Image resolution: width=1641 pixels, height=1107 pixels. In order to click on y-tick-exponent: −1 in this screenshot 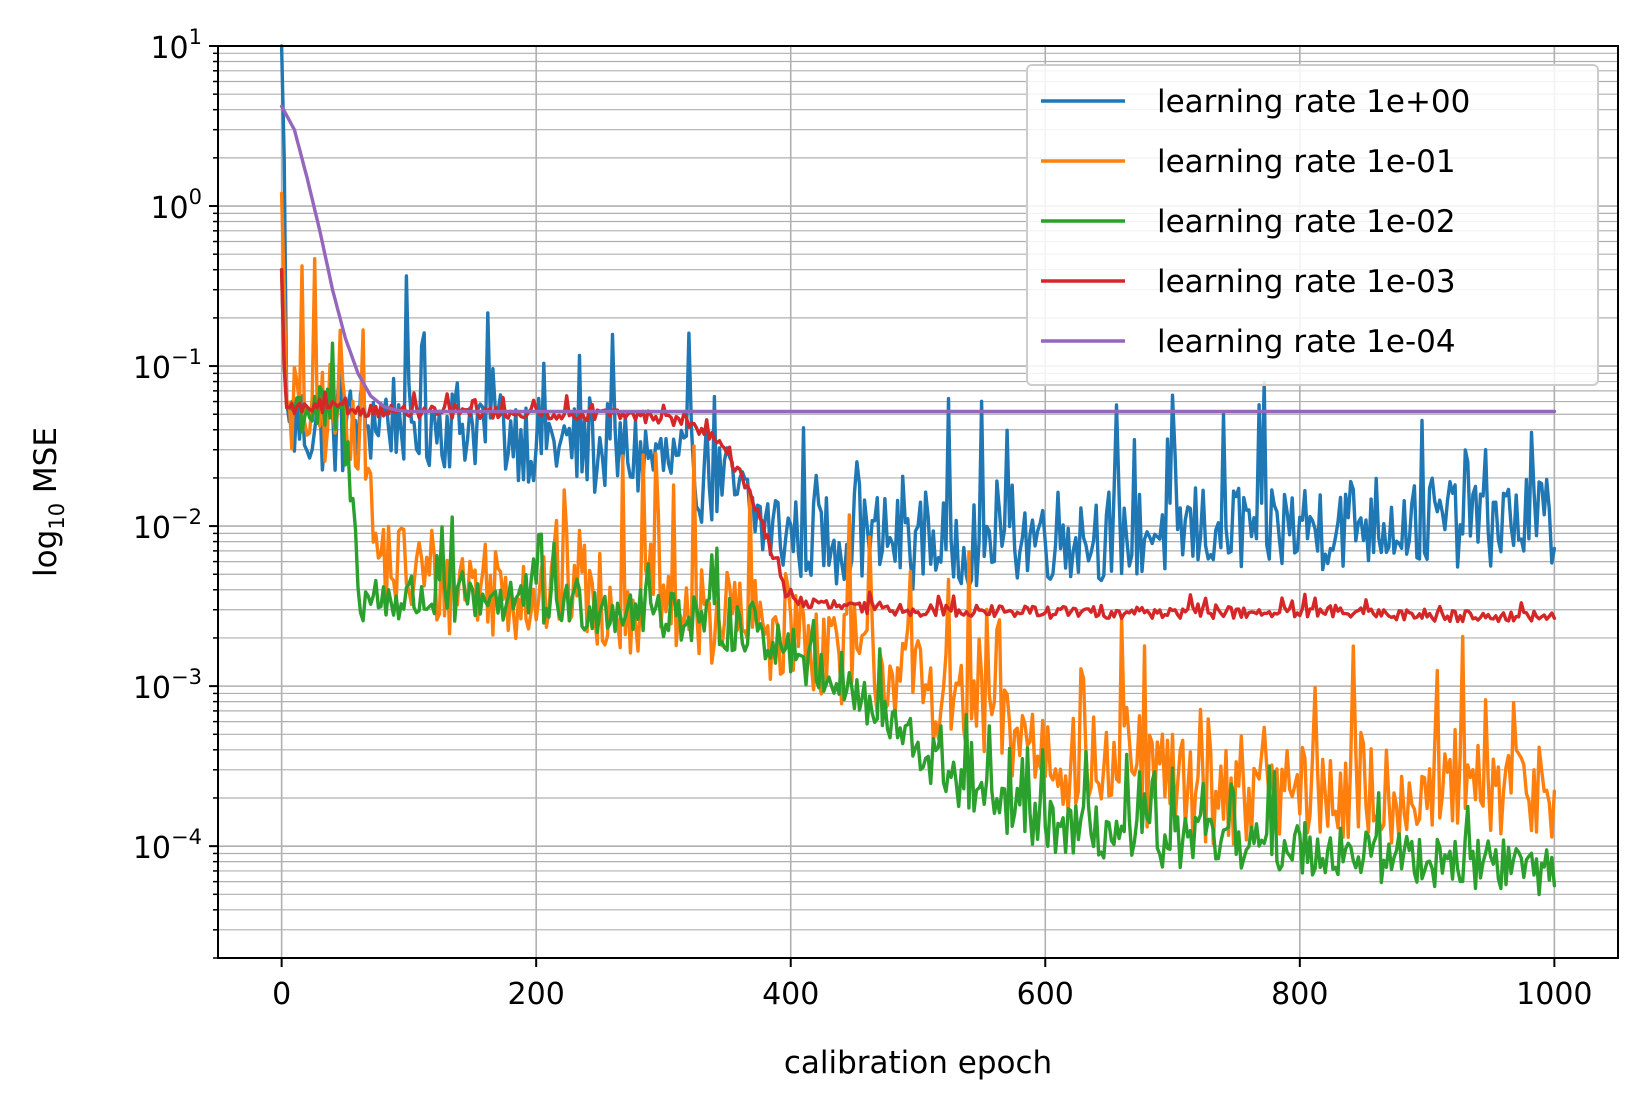, I will do `click(186, 357)`.